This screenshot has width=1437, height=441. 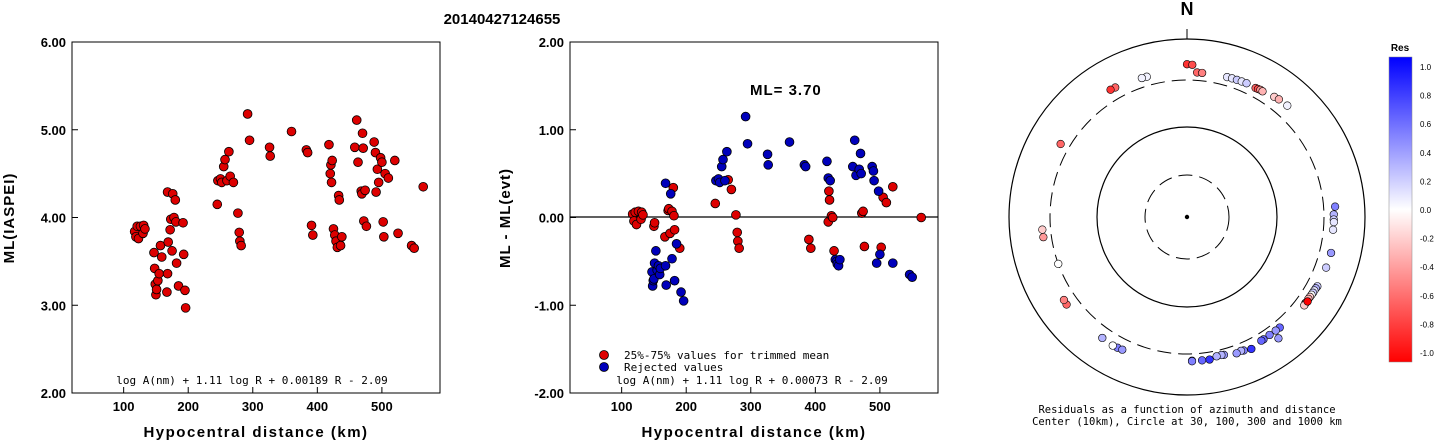 What do you see at coordinates (124, 406) in the screenshot?
I see `x-tick-label: 100` at bounding box center [124, 406].